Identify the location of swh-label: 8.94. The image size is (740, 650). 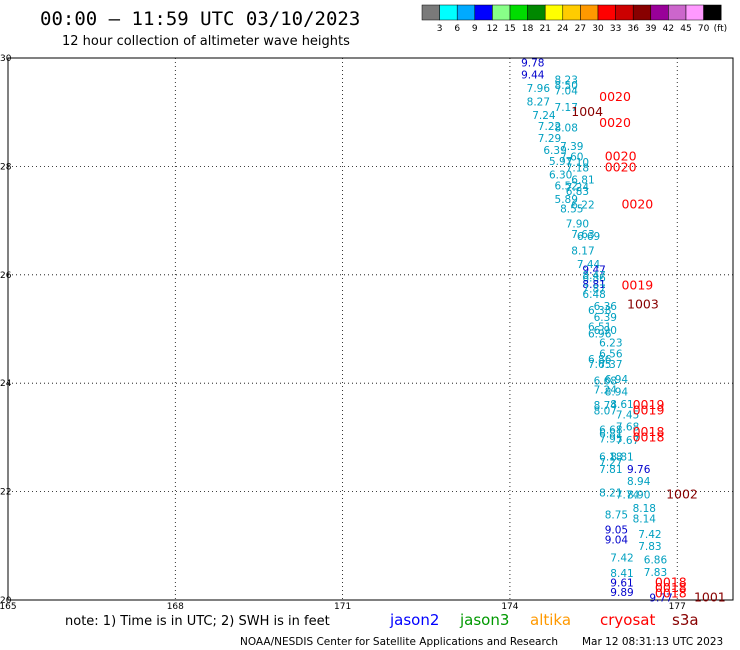
(639, 482).